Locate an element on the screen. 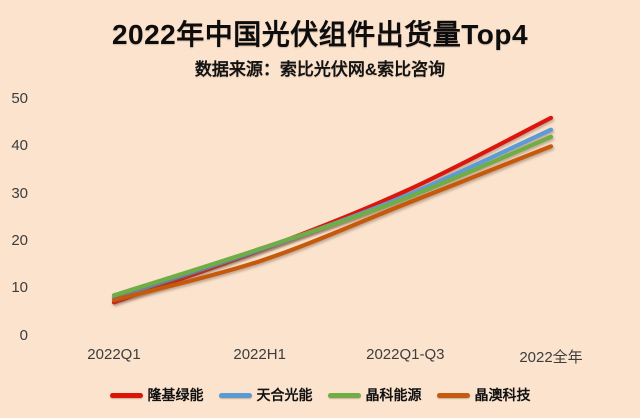  chart-title: 2022年中国光伏组件出货量Top4 is located at coordinates (320, 34).